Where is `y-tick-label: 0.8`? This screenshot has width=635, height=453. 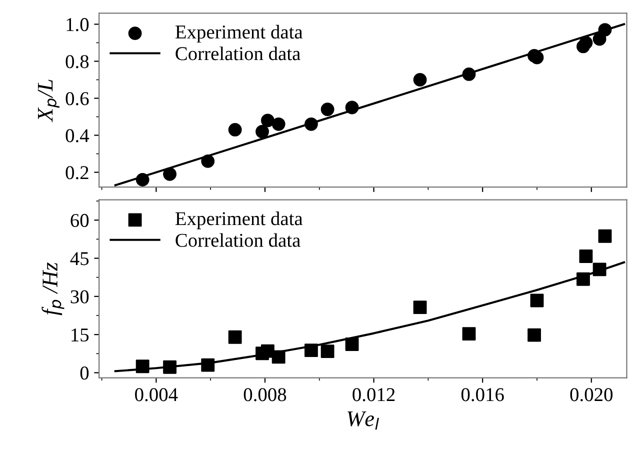 y-tick-label: 0.8 is located at coordinates (77, 61).